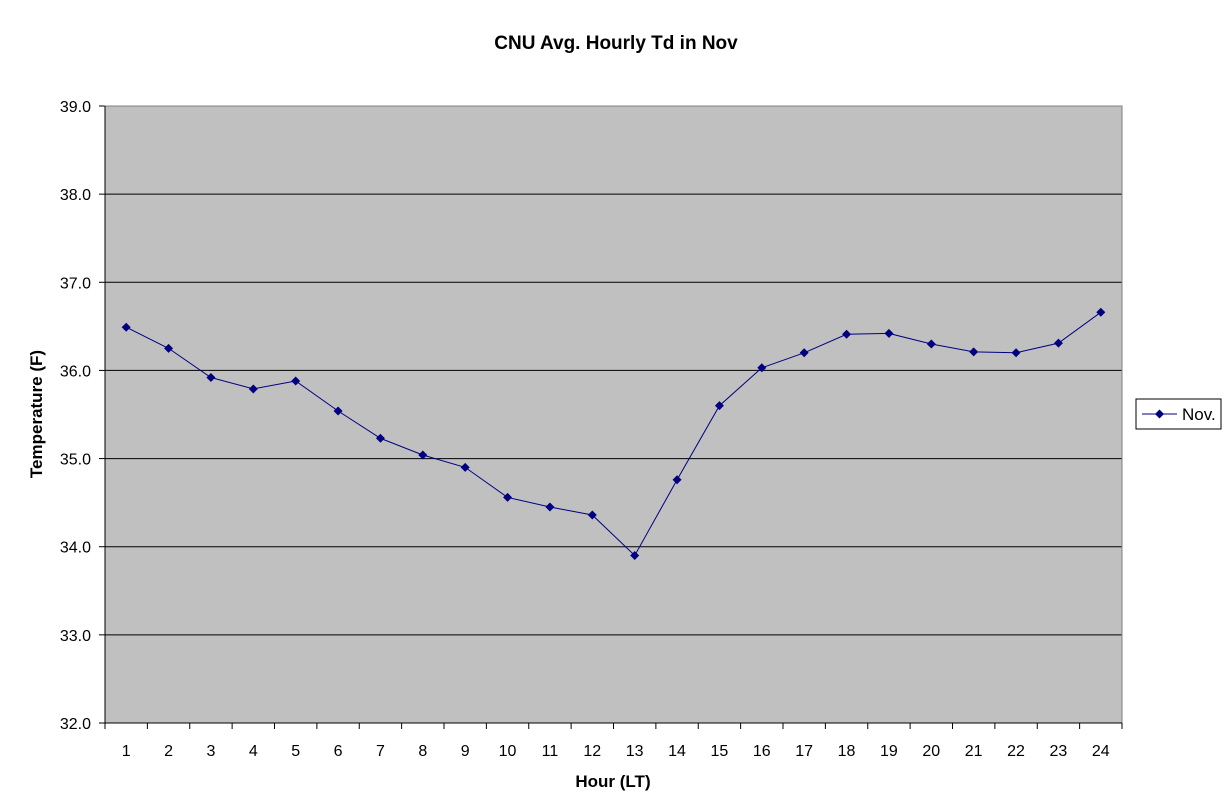 Image resolution: width=1232 pixels, height=811 pixels. I want to click on x-tick-label: 9, so click(465, 751).